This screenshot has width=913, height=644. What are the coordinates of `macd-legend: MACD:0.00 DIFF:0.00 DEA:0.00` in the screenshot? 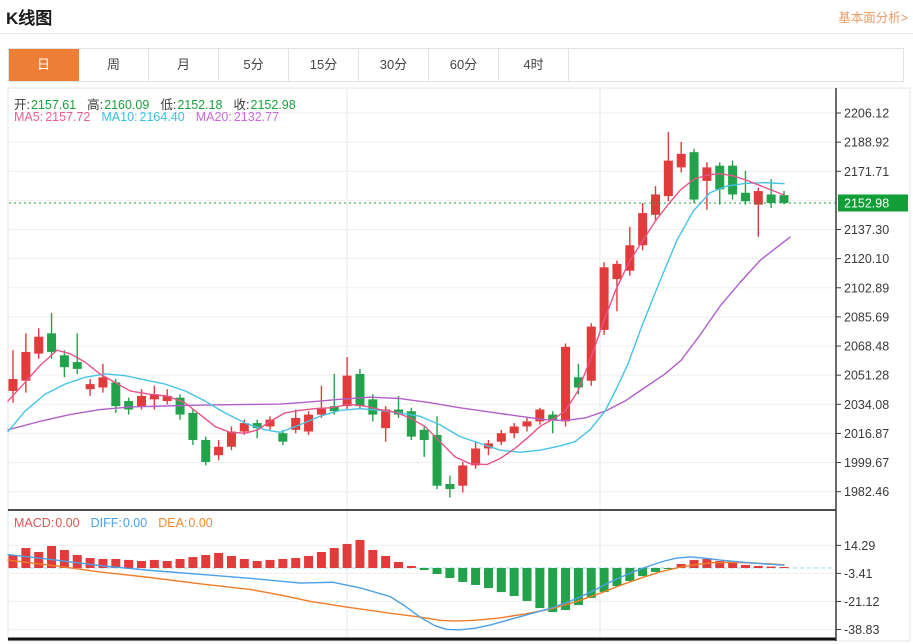 It's located at (119, 523).